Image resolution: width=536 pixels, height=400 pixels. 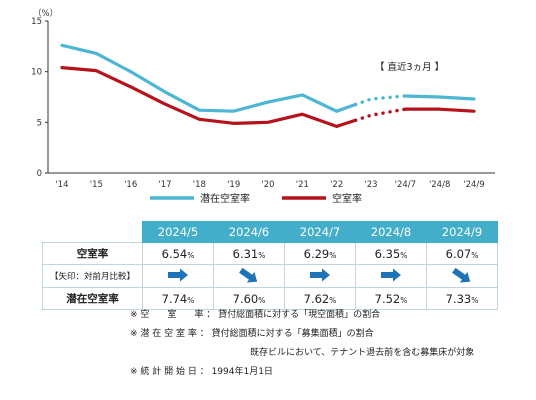 What do you see at coordinates (199, 185) in the screenshot?
I see `x-tick-label: '18` at bounding box center [199, 185].